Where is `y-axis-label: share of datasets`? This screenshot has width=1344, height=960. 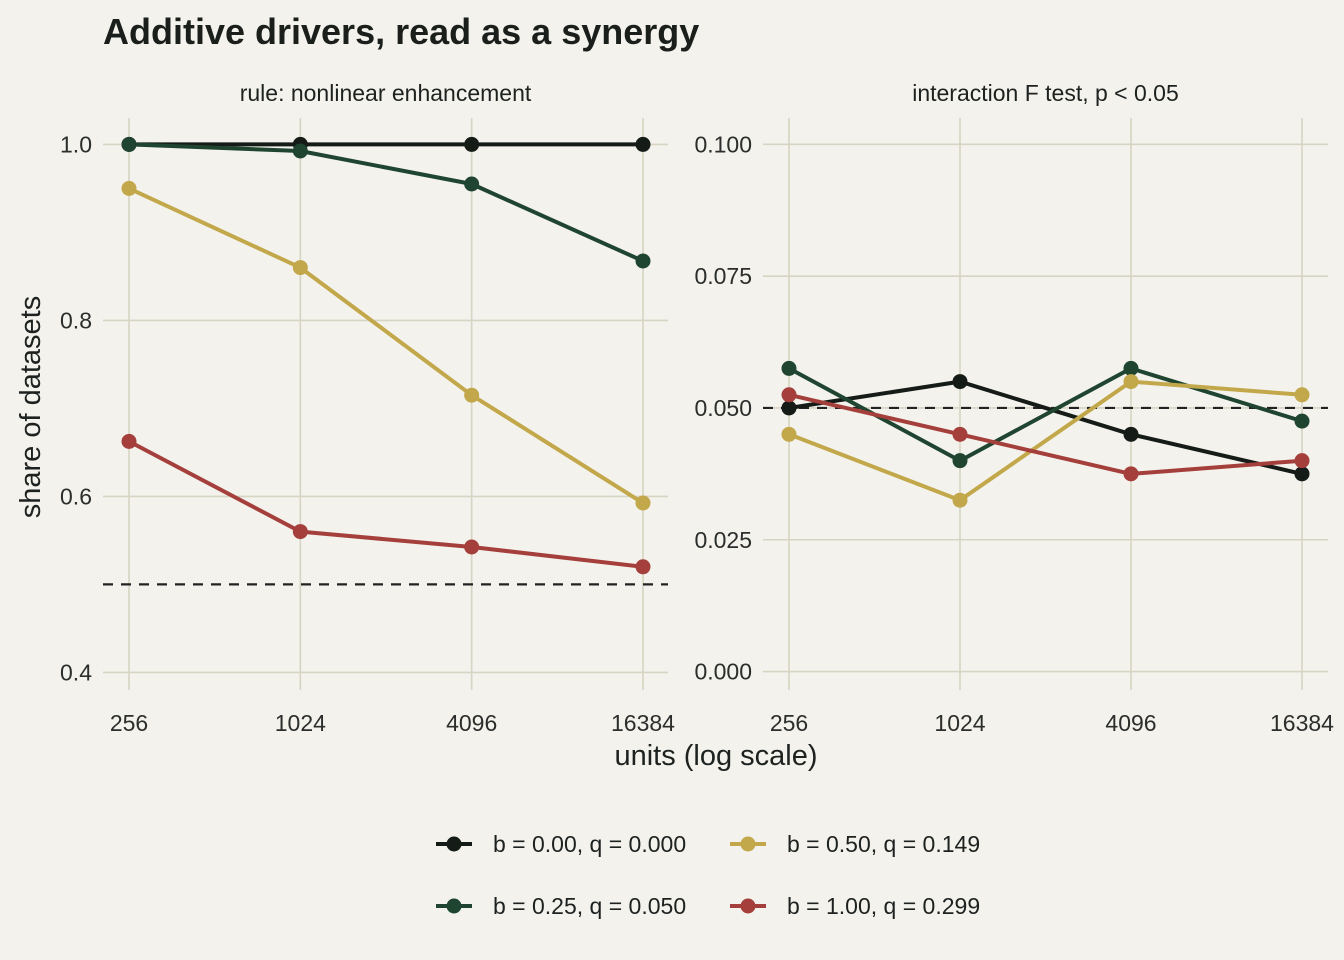
y-axis-label: share of datasets is located at coordinates (31, 407).